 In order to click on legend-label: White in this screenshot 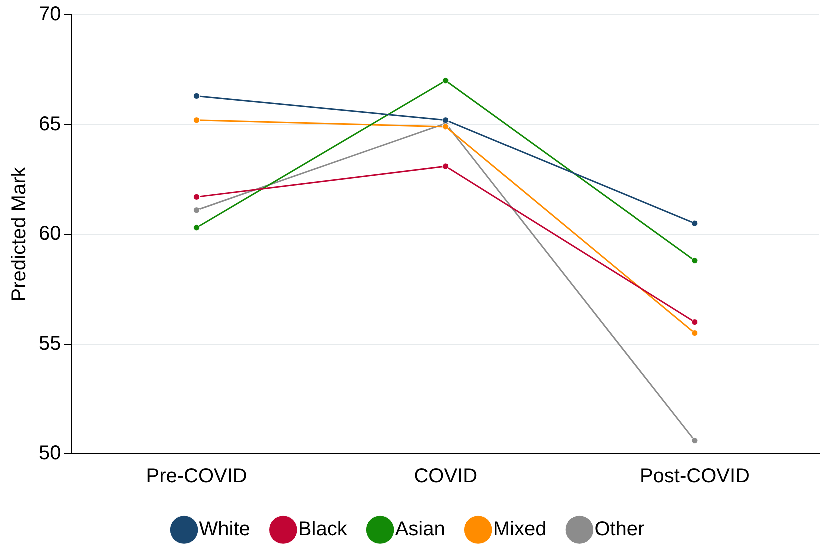, I will do `click(224, 529)`.